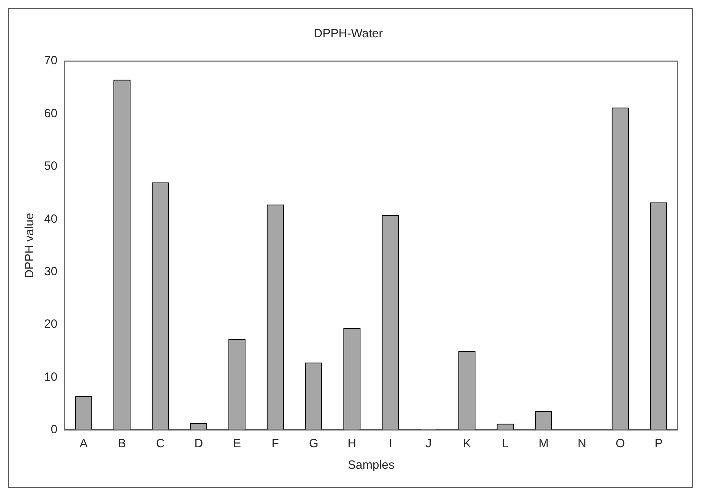  What do you see at coordinates (51, 61) in the screenshot?
I see `y-tick-label: 70` at bounding box center [51, 61].